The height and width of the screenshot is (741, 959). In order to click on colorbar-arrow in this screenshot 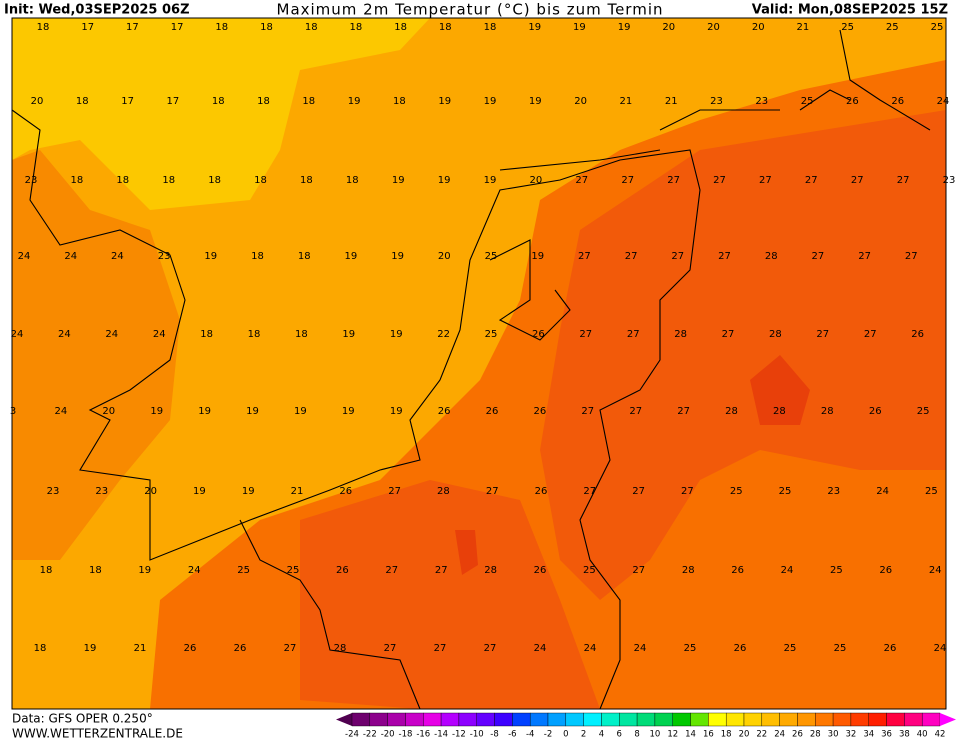, I will do `click(344, 719)`.